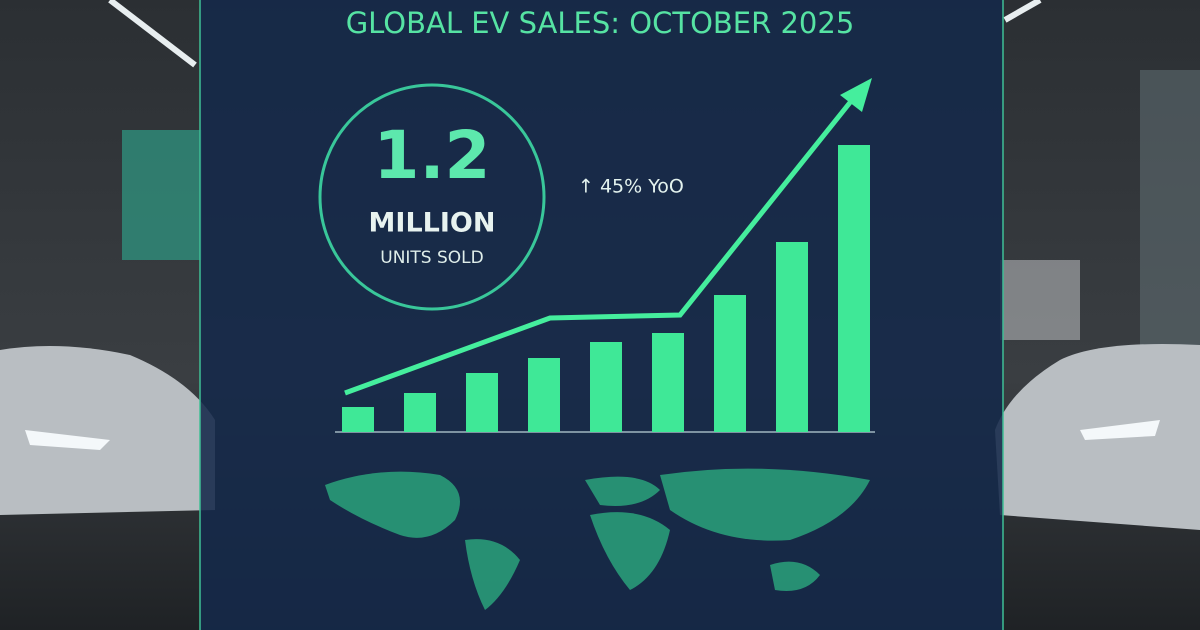 Image resolution: width=1200 pixels, height=630 pixels. Describe the element at coordinates (432, 197) in the screenshot. I see `stat-ring` at that location.